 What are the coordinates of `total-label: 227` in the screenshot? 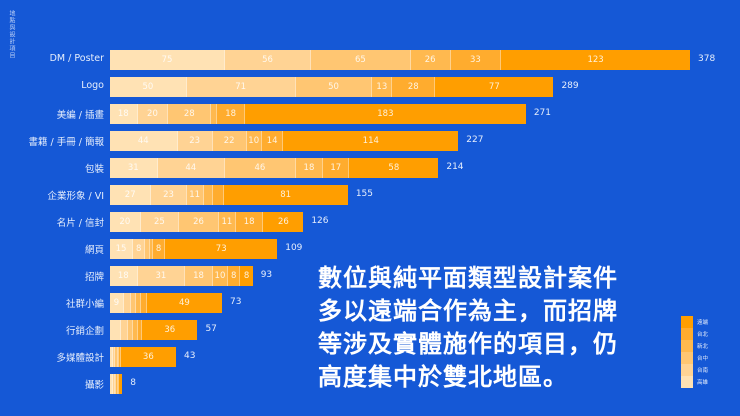 It's located at (475, 140).